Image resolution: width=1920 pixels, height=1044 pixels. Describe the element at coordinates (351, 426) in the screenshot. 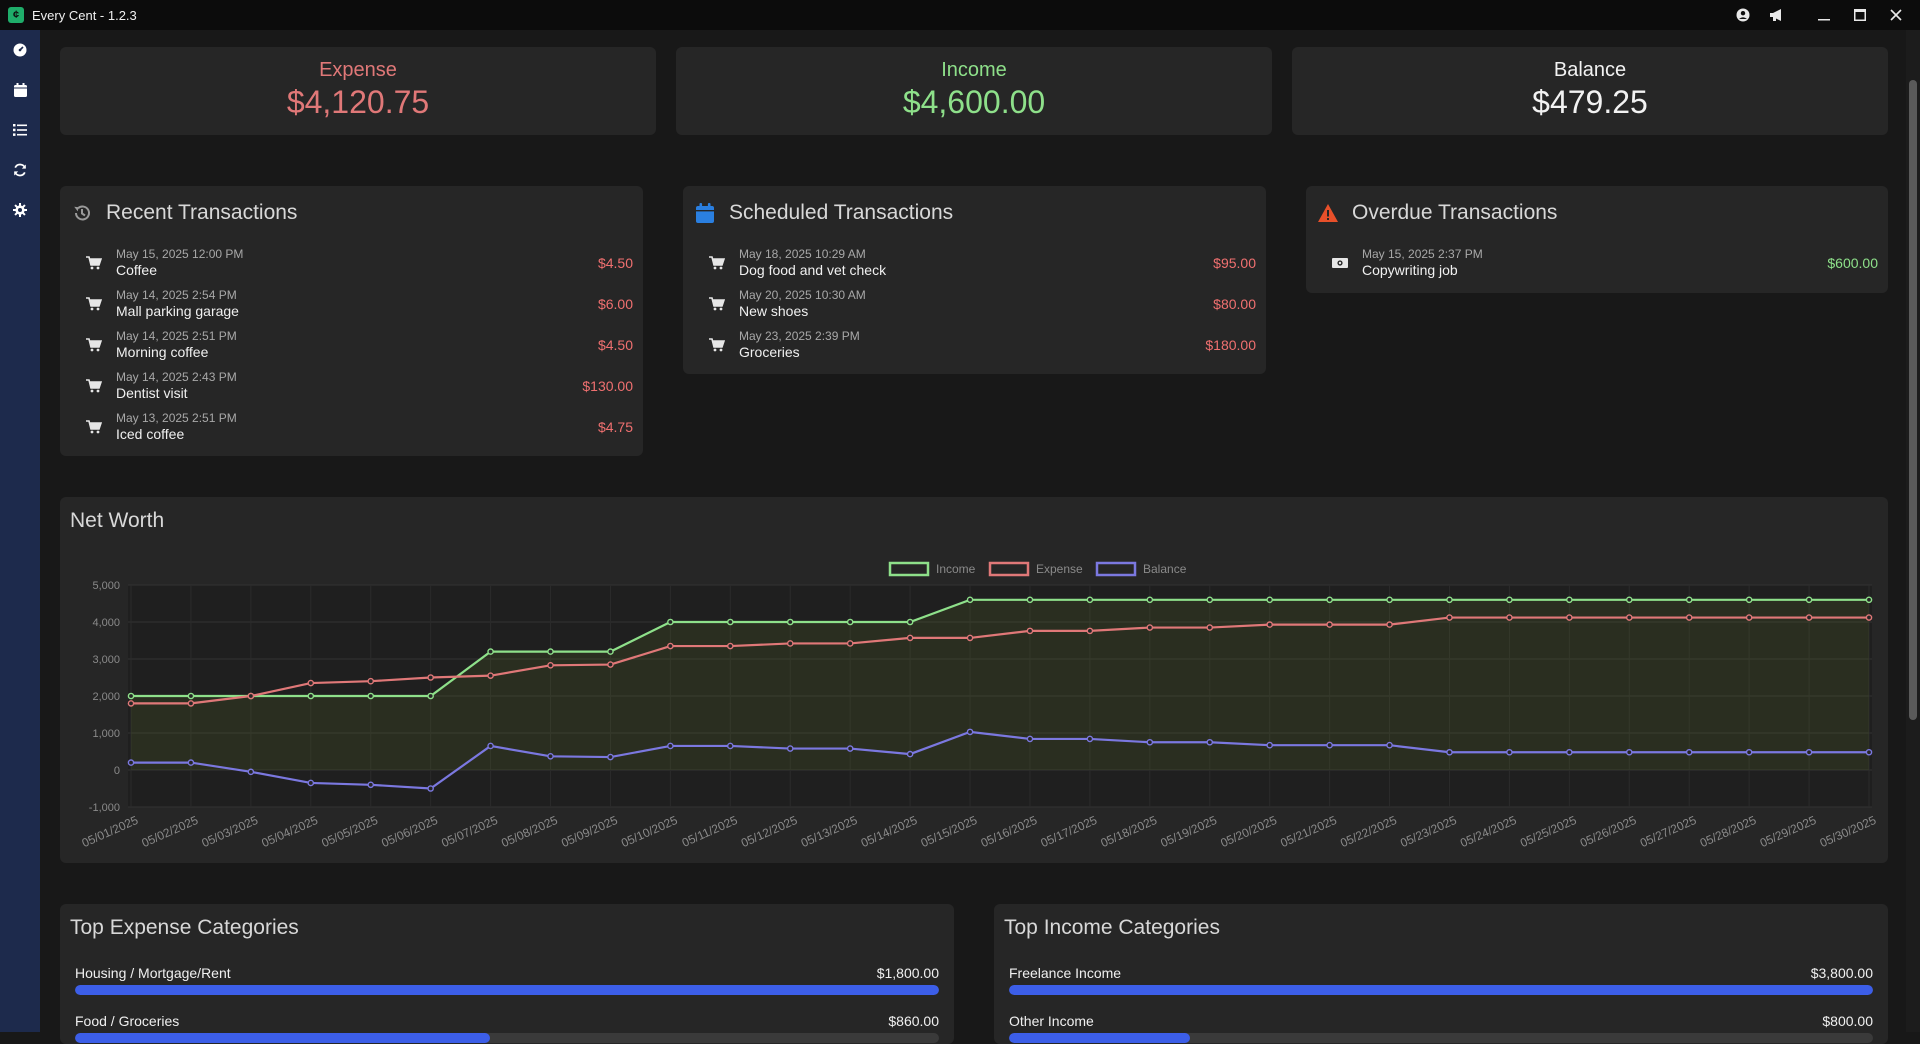

I see `transaction-row: May 13, 2025 2:51 PM Iced coffee $4.75` at that location.